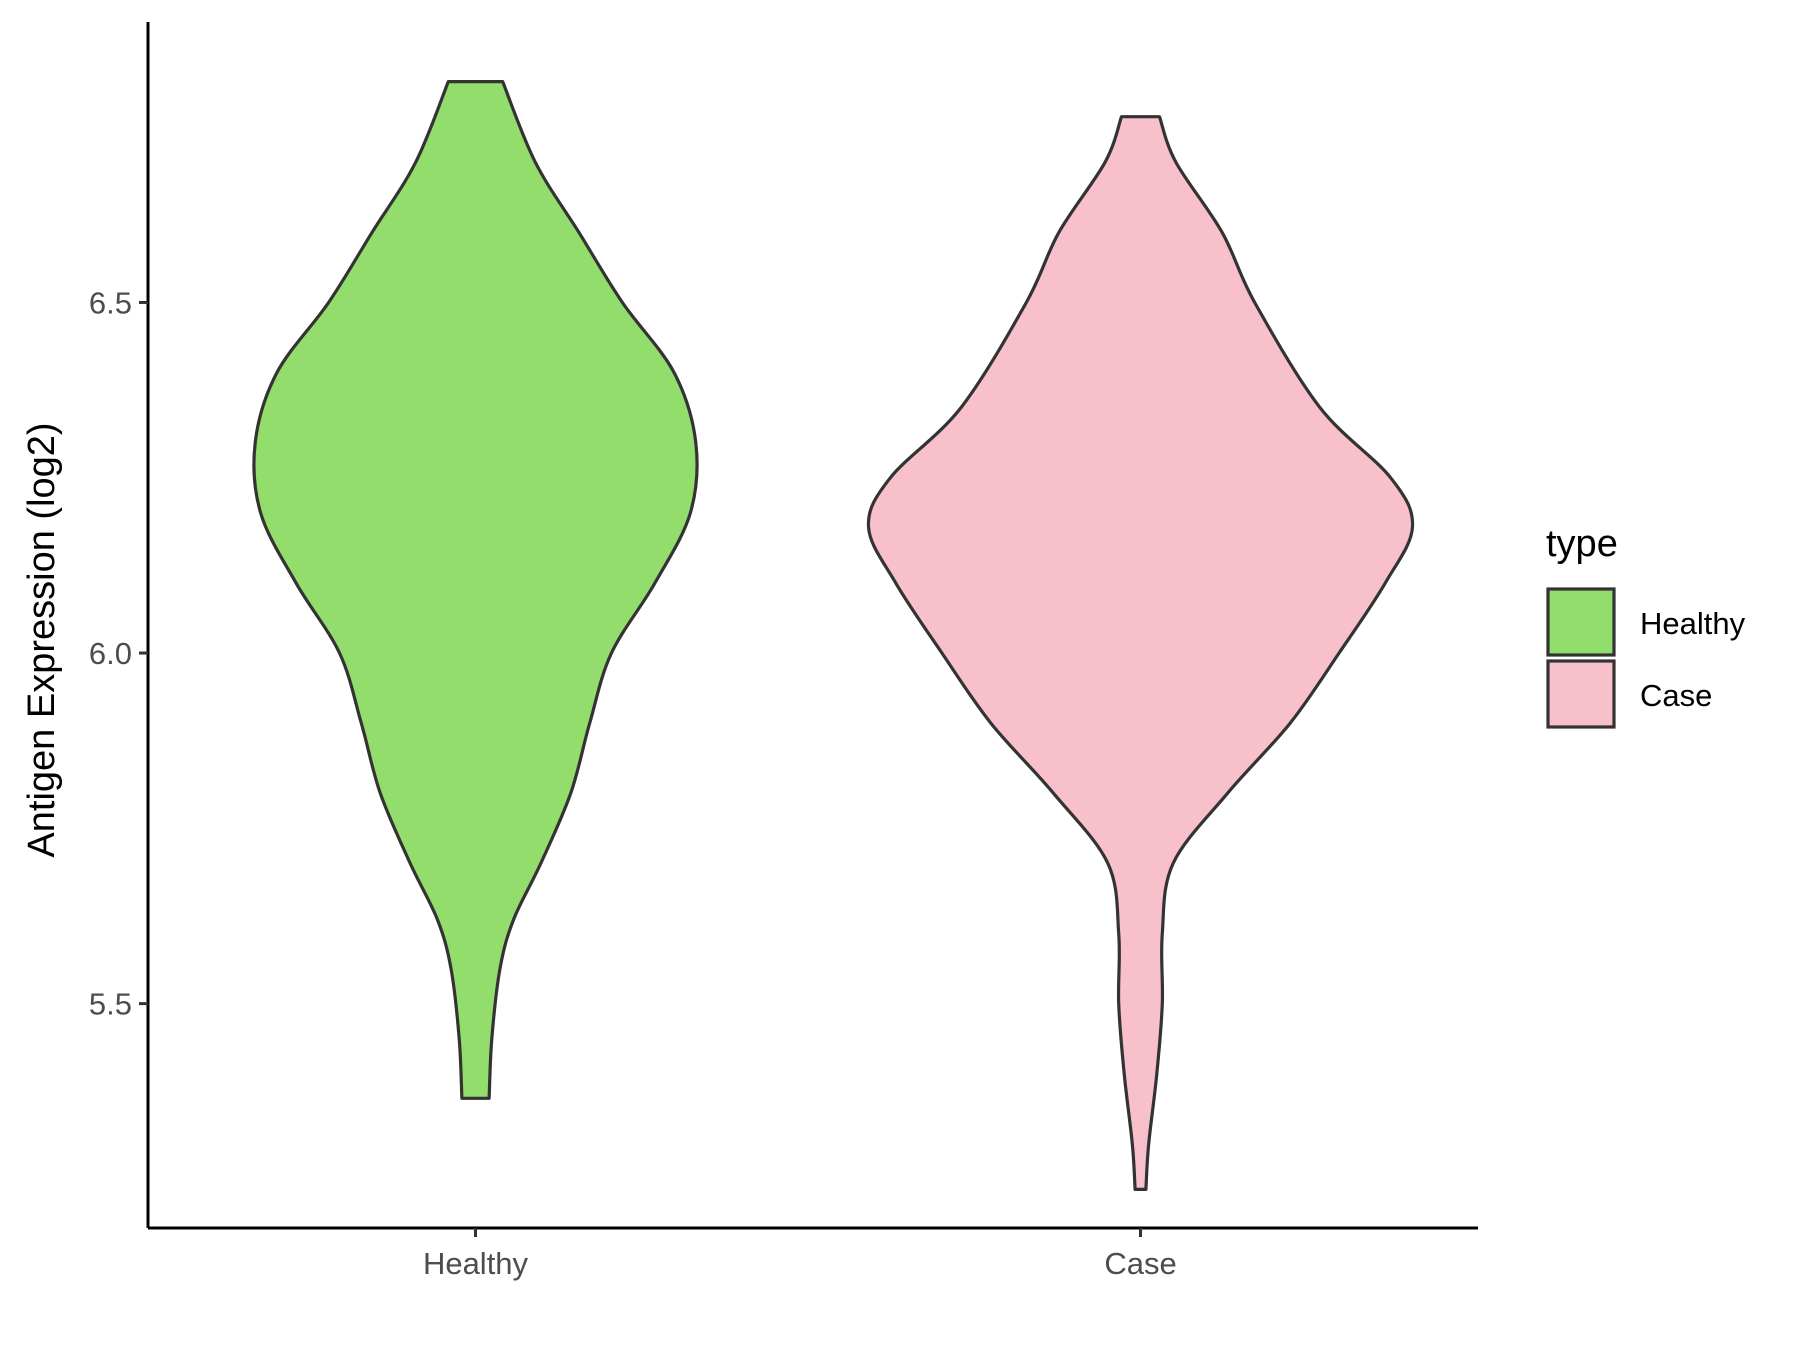 The image size is (1800, 1350). What do you see at coordinates (1581, 622) in the screenshot?
I see `legend-key-healthy` at bounding box center [1581, 622].